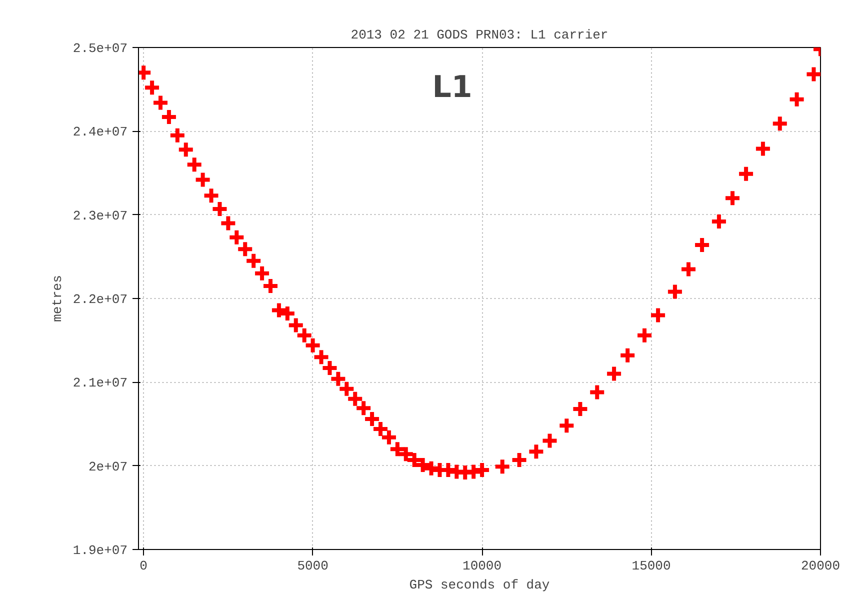  What do you see at coordinates (100, 132) in the screenshot?
I see `y-tick-label: 2.4e+07` at bounding box center [100, 132].